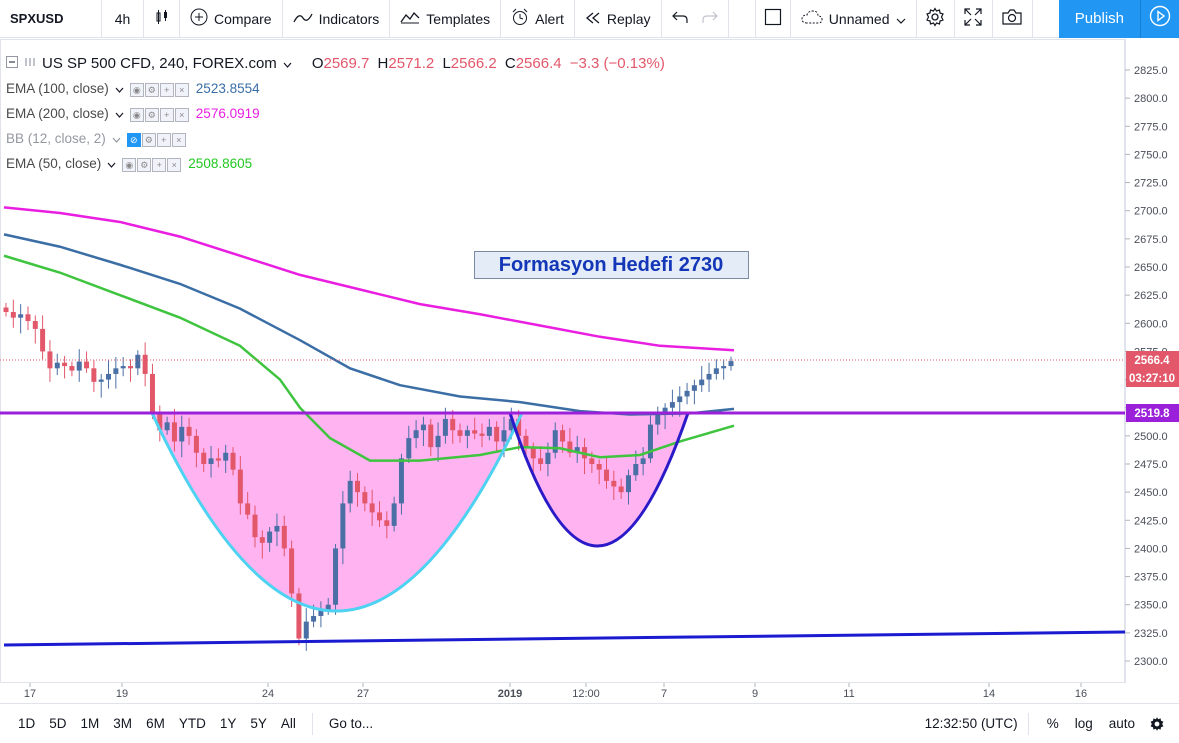  Describe the element at coordinates (772, 19) in the screenshot. I see `layout-checkbox` at that location.